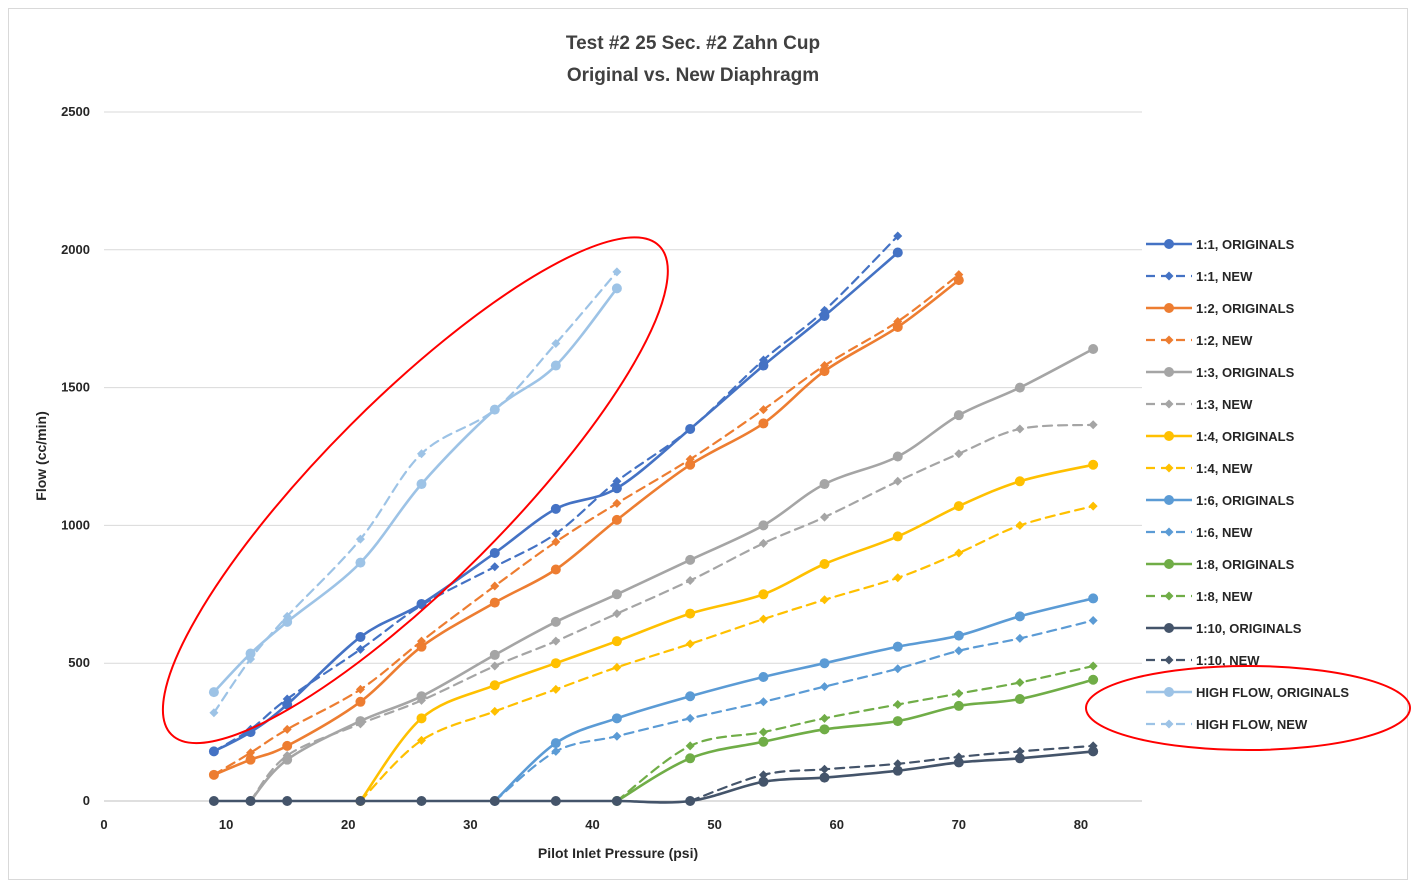  I want to click on x-tick-label: 0, so click(103, 824).